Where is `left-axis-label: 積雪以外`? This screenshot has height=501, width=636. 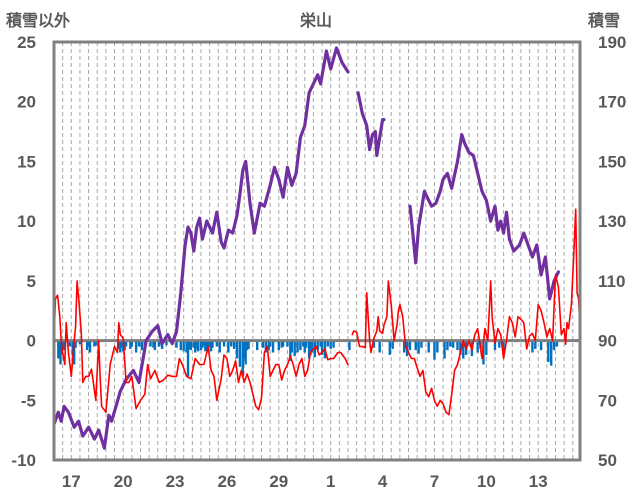
left-axis-label: 積雪以外 is located at coordinates (37, 20).